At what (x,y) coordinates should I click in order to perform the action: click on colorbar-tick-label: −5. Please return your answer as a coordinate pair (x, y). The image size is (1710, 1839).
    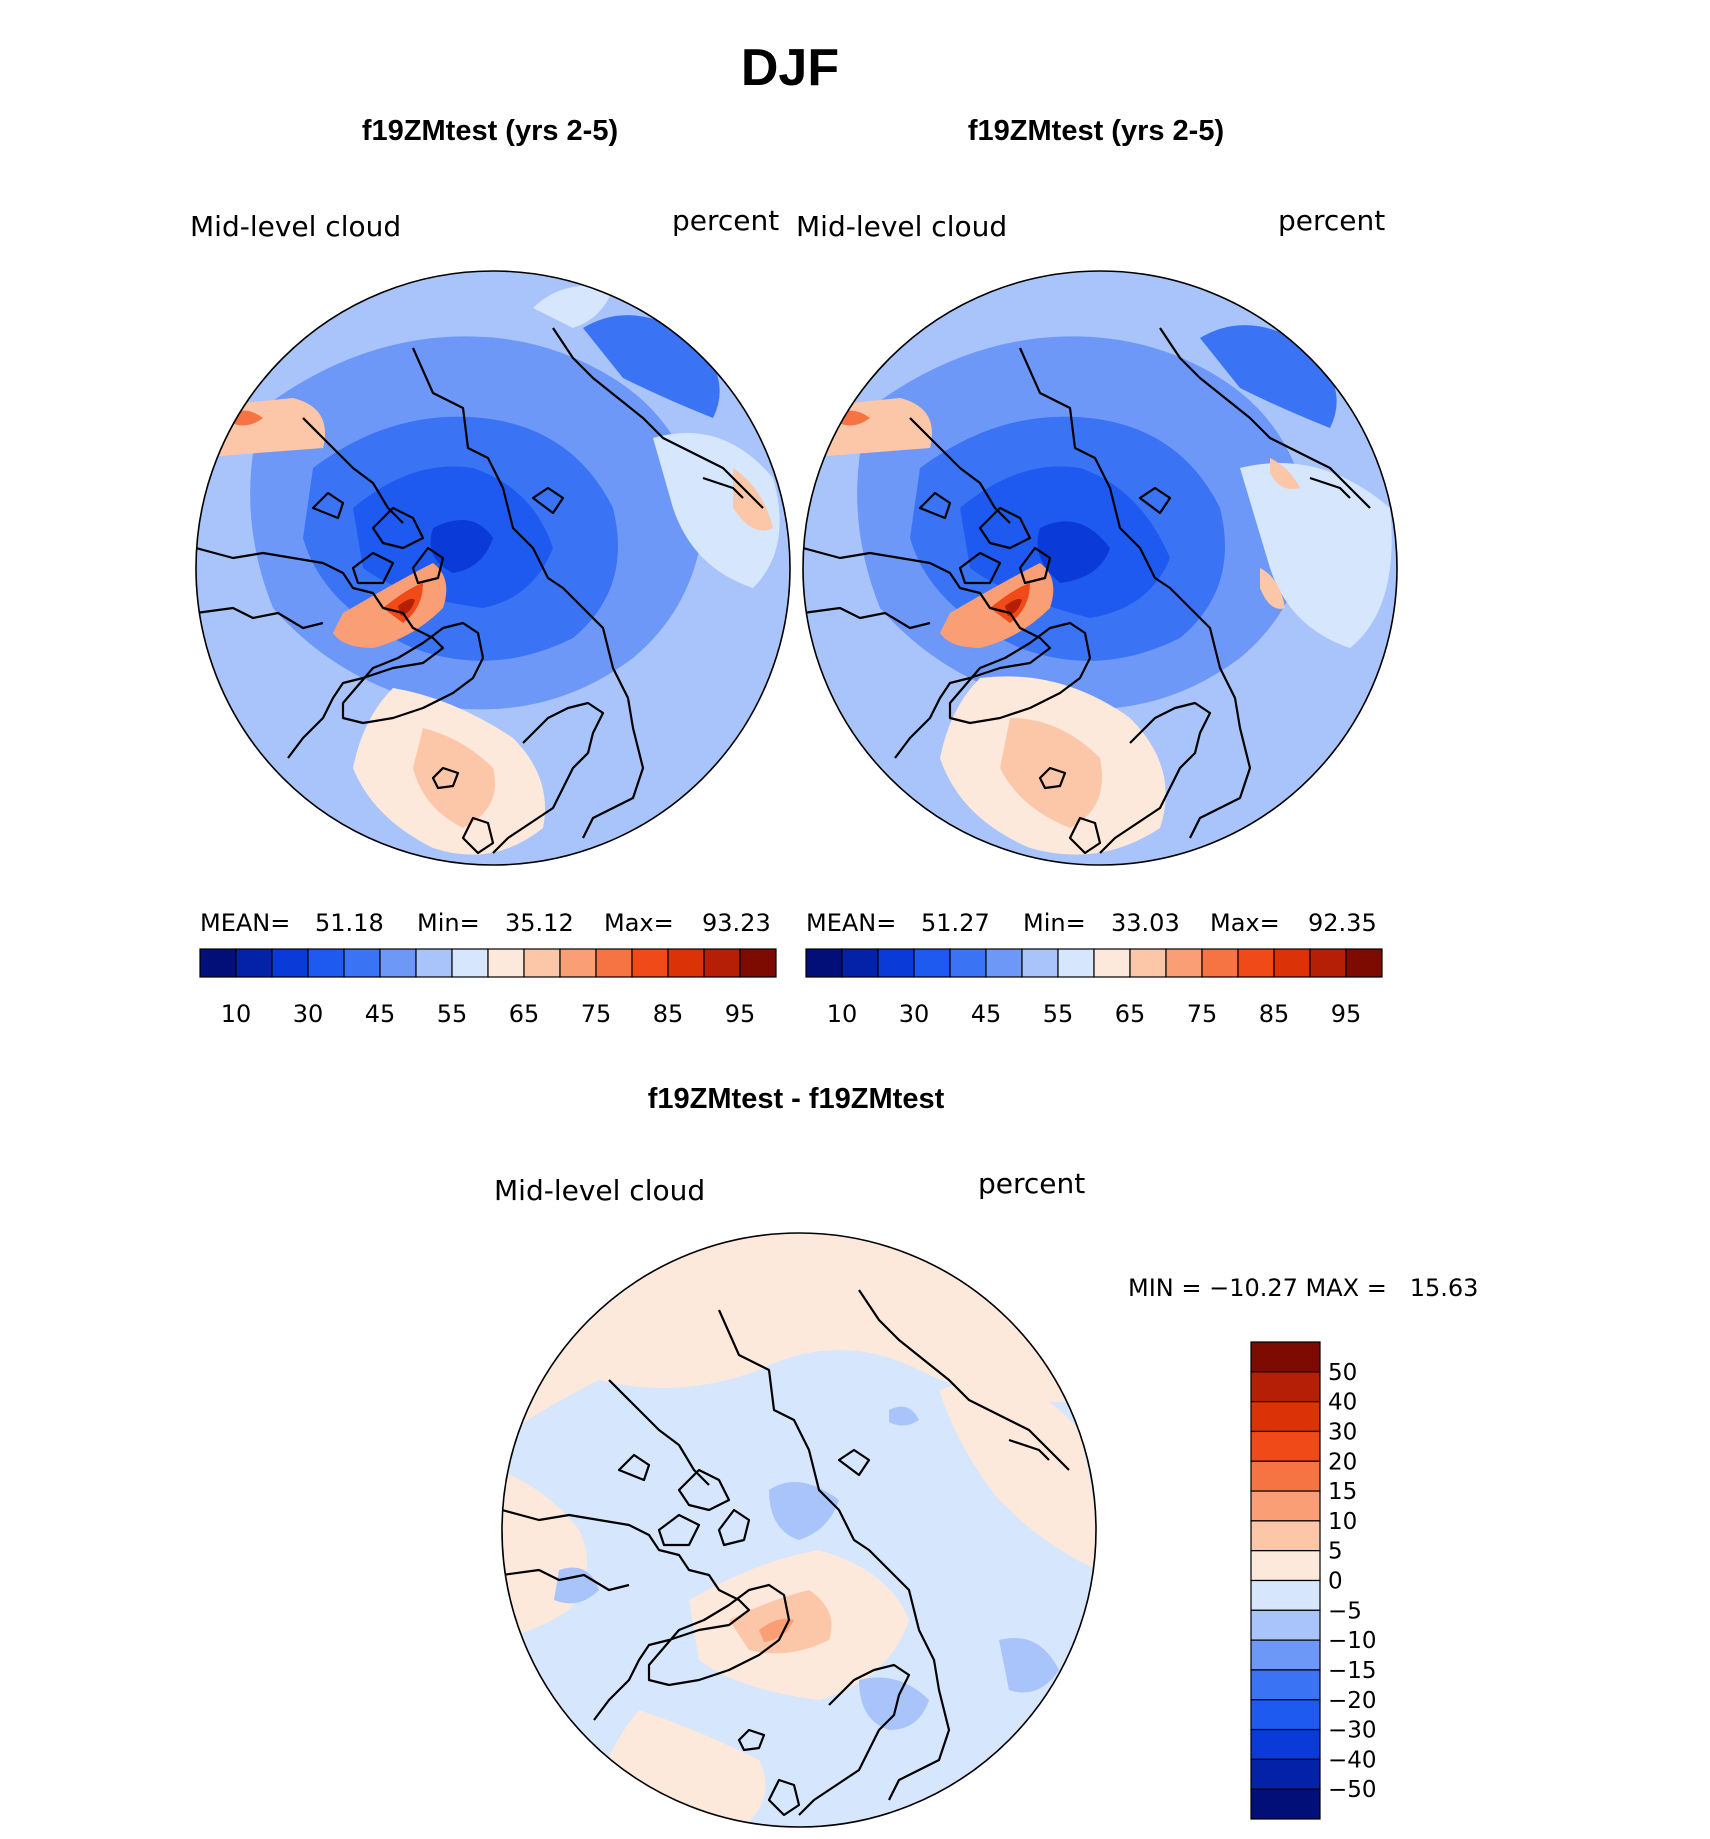
    Looking at the image, I should click on (1345, 1611).